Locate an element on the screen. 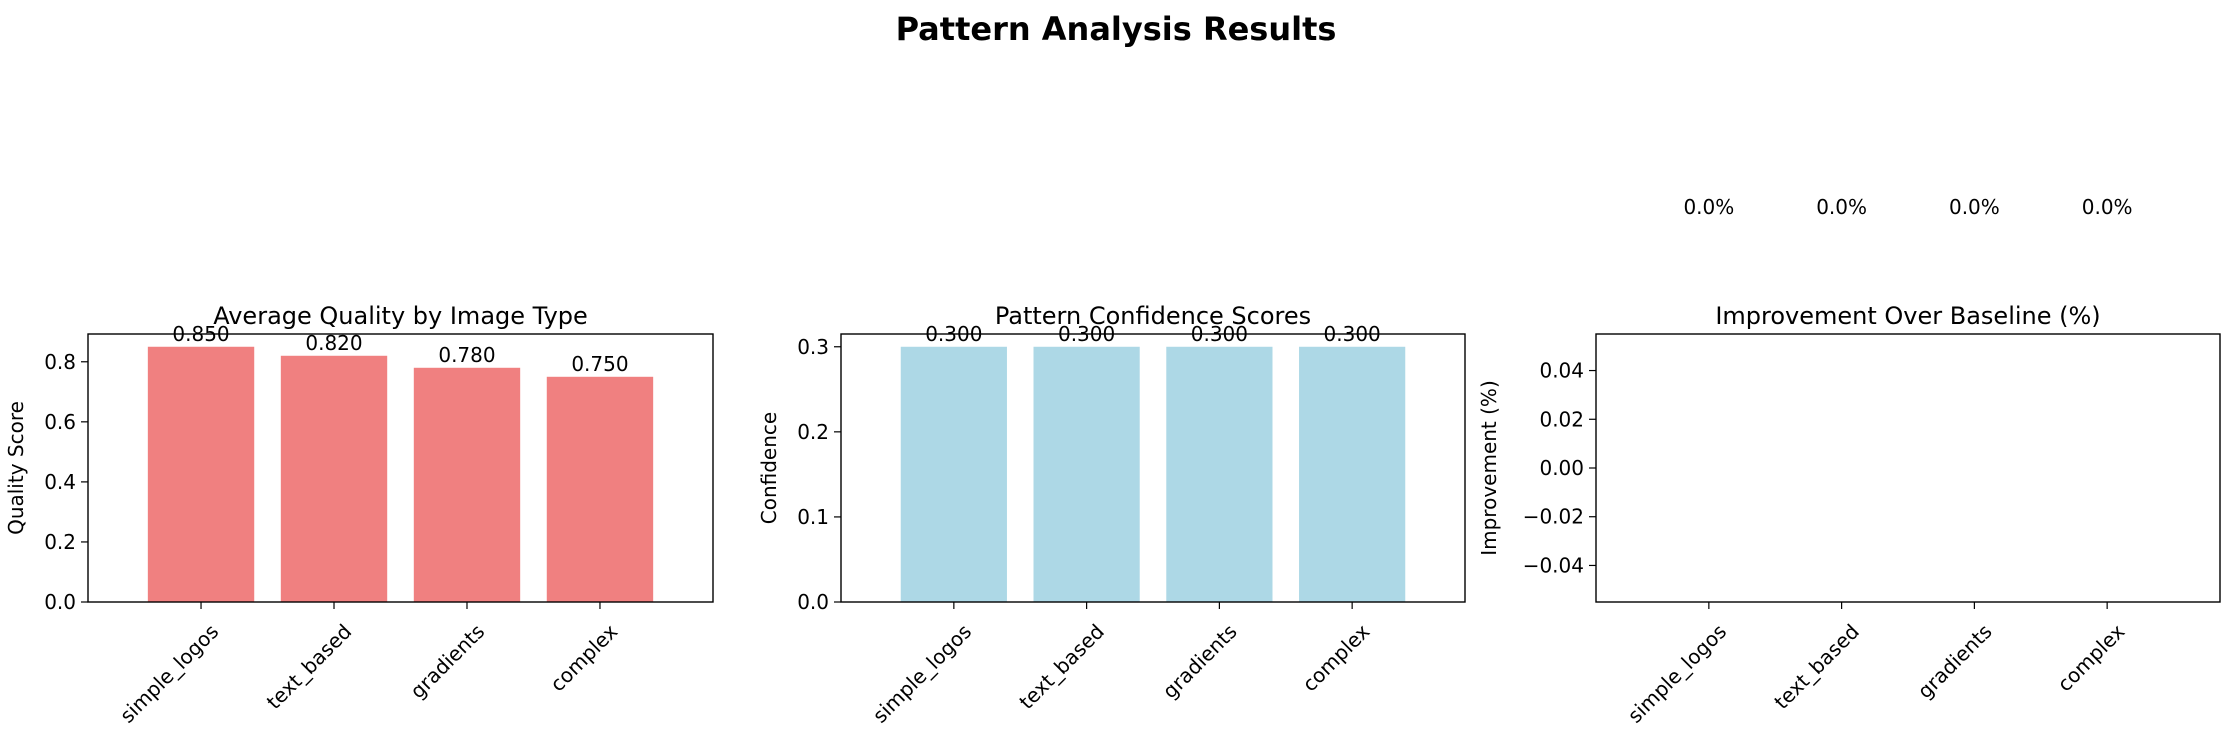 This screenshot has height=742, width=2233. y-tick-label: 0.3 is located at coordinates (813, 347).